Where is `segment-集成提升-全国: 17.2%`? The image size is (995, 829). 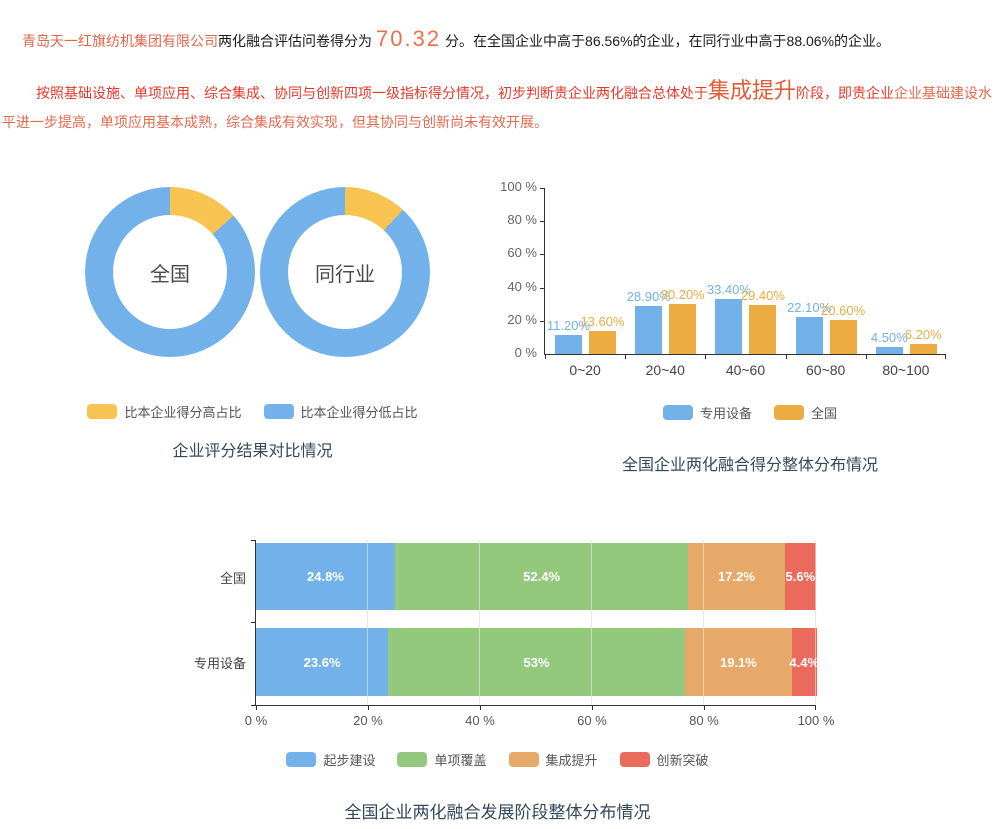 segment-集成提升-全国: 17.2% is located at coordinates (736, 576).